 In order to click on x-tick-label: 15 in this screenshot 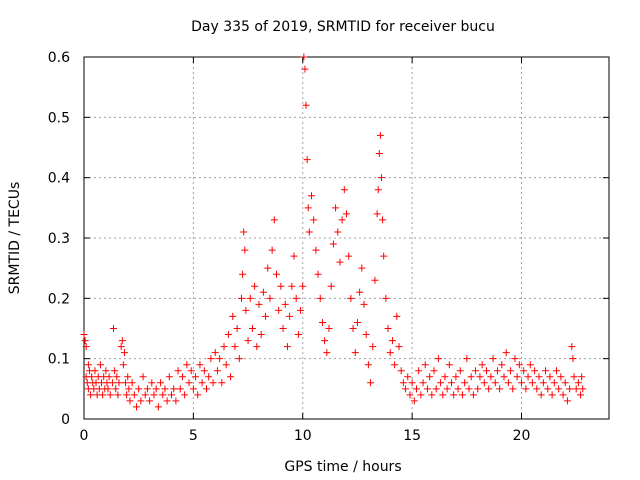, I will do `click(412, 436)`.